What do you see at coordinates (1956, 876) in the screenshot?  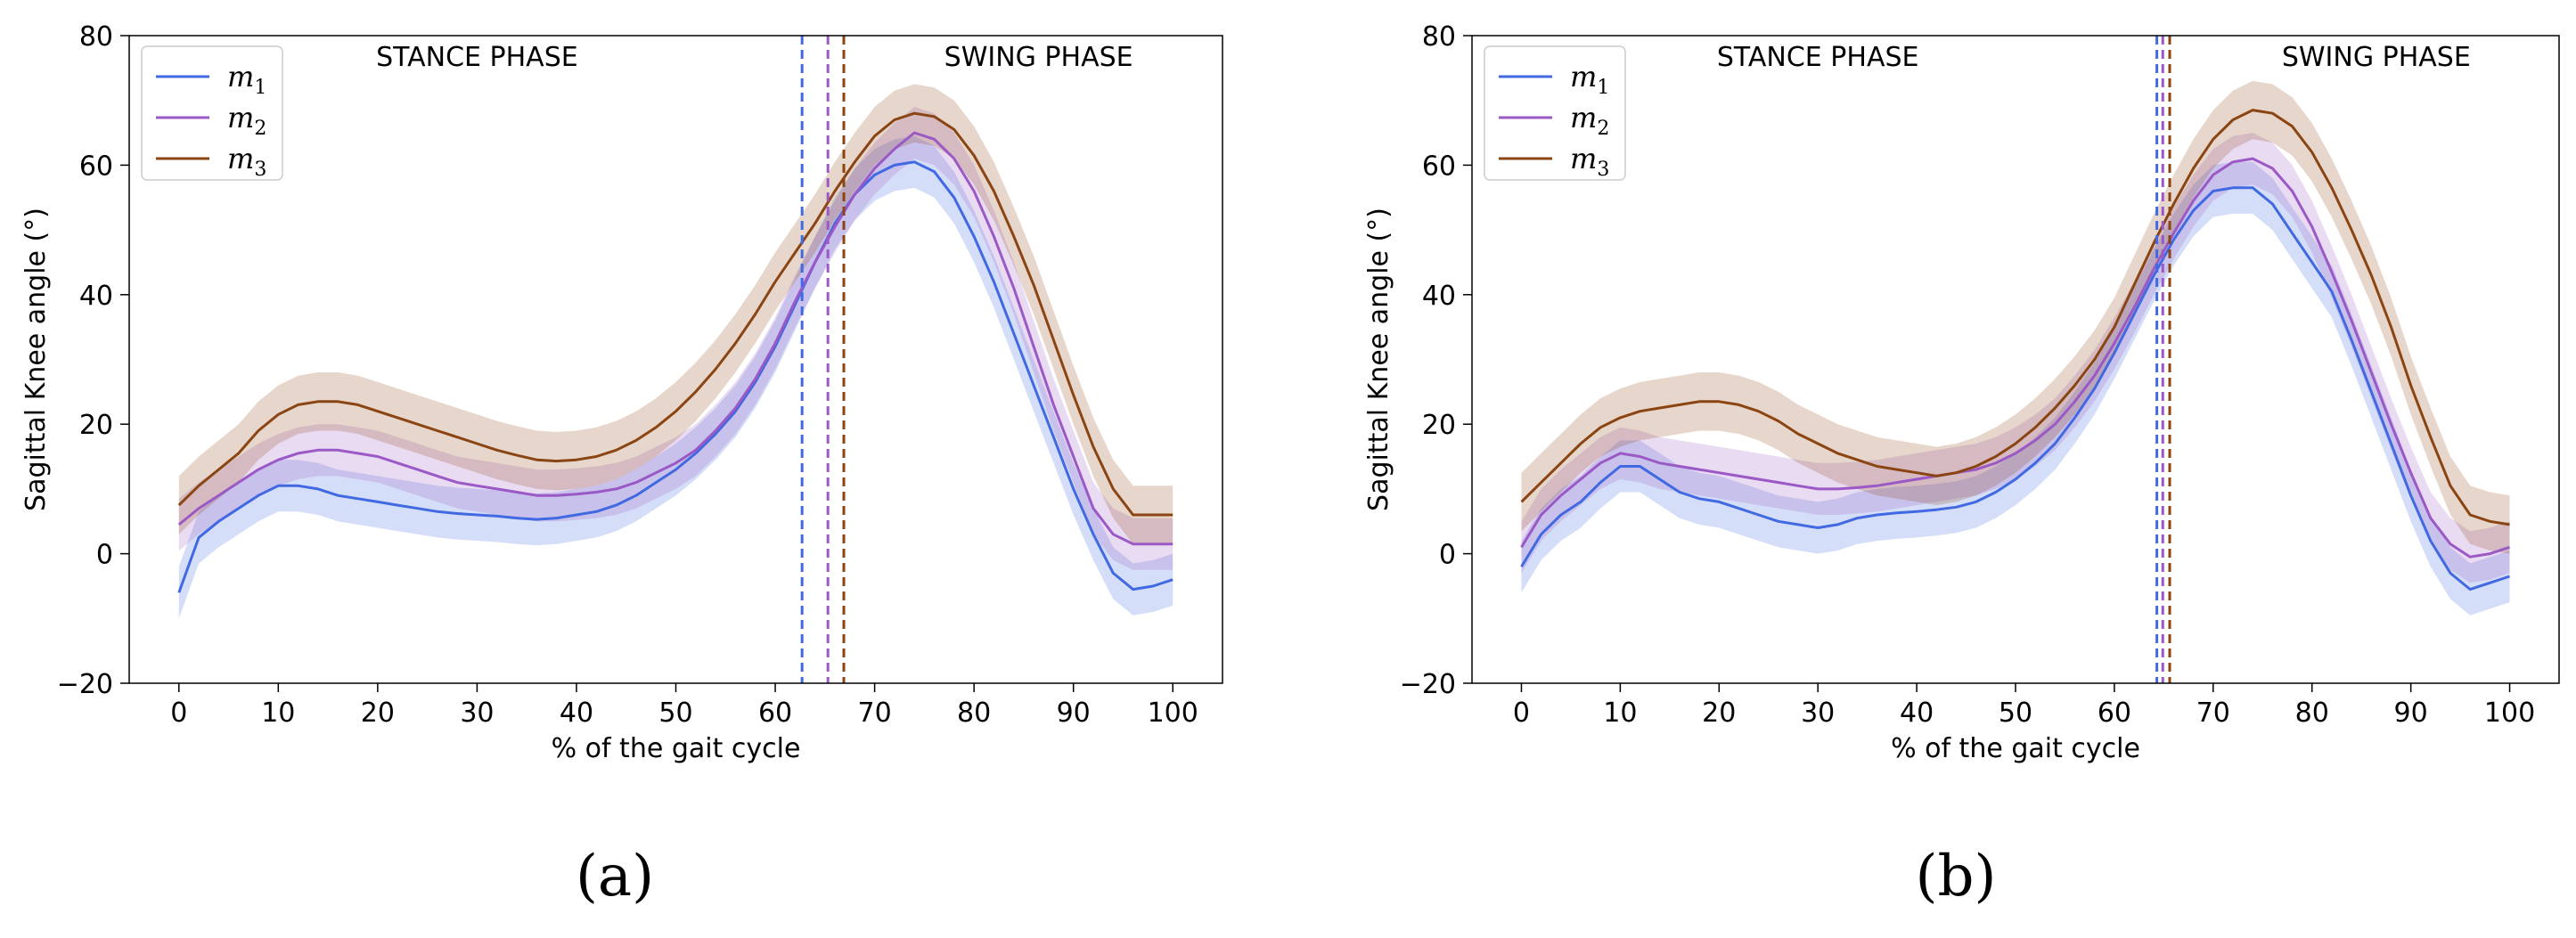 I see `panel-label: (b)` at bounding box center [1956, 876].